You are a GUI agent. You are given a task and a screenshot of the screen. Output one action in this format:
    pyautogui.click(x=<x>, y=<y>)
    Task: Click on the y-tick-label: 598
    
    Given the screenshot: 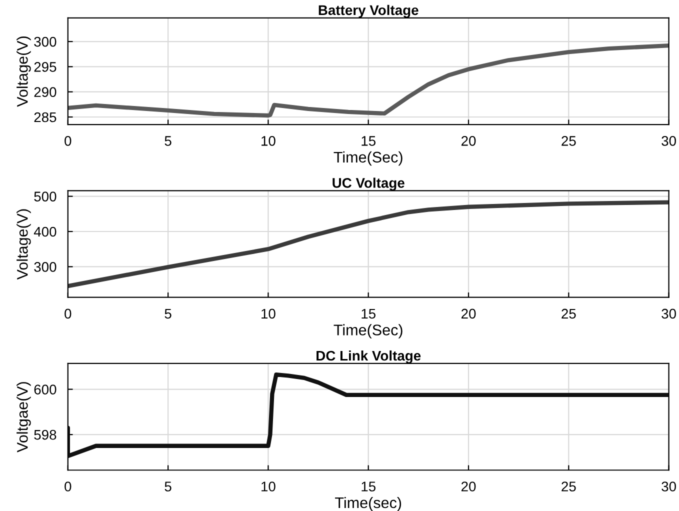 What is the action you would take?
    pyautogui.click(x=45, y=435)
    